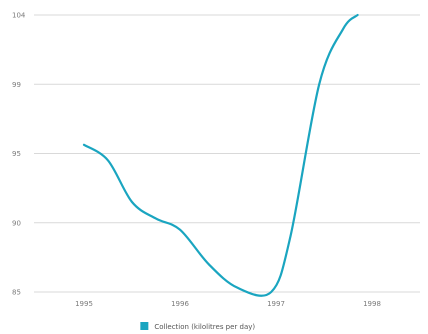 This screenshot has height=334, width=428. What do you see at coordinates (144, 326) in the screenshot?
I see `legend-swatch` at bounding box center [144, 326].